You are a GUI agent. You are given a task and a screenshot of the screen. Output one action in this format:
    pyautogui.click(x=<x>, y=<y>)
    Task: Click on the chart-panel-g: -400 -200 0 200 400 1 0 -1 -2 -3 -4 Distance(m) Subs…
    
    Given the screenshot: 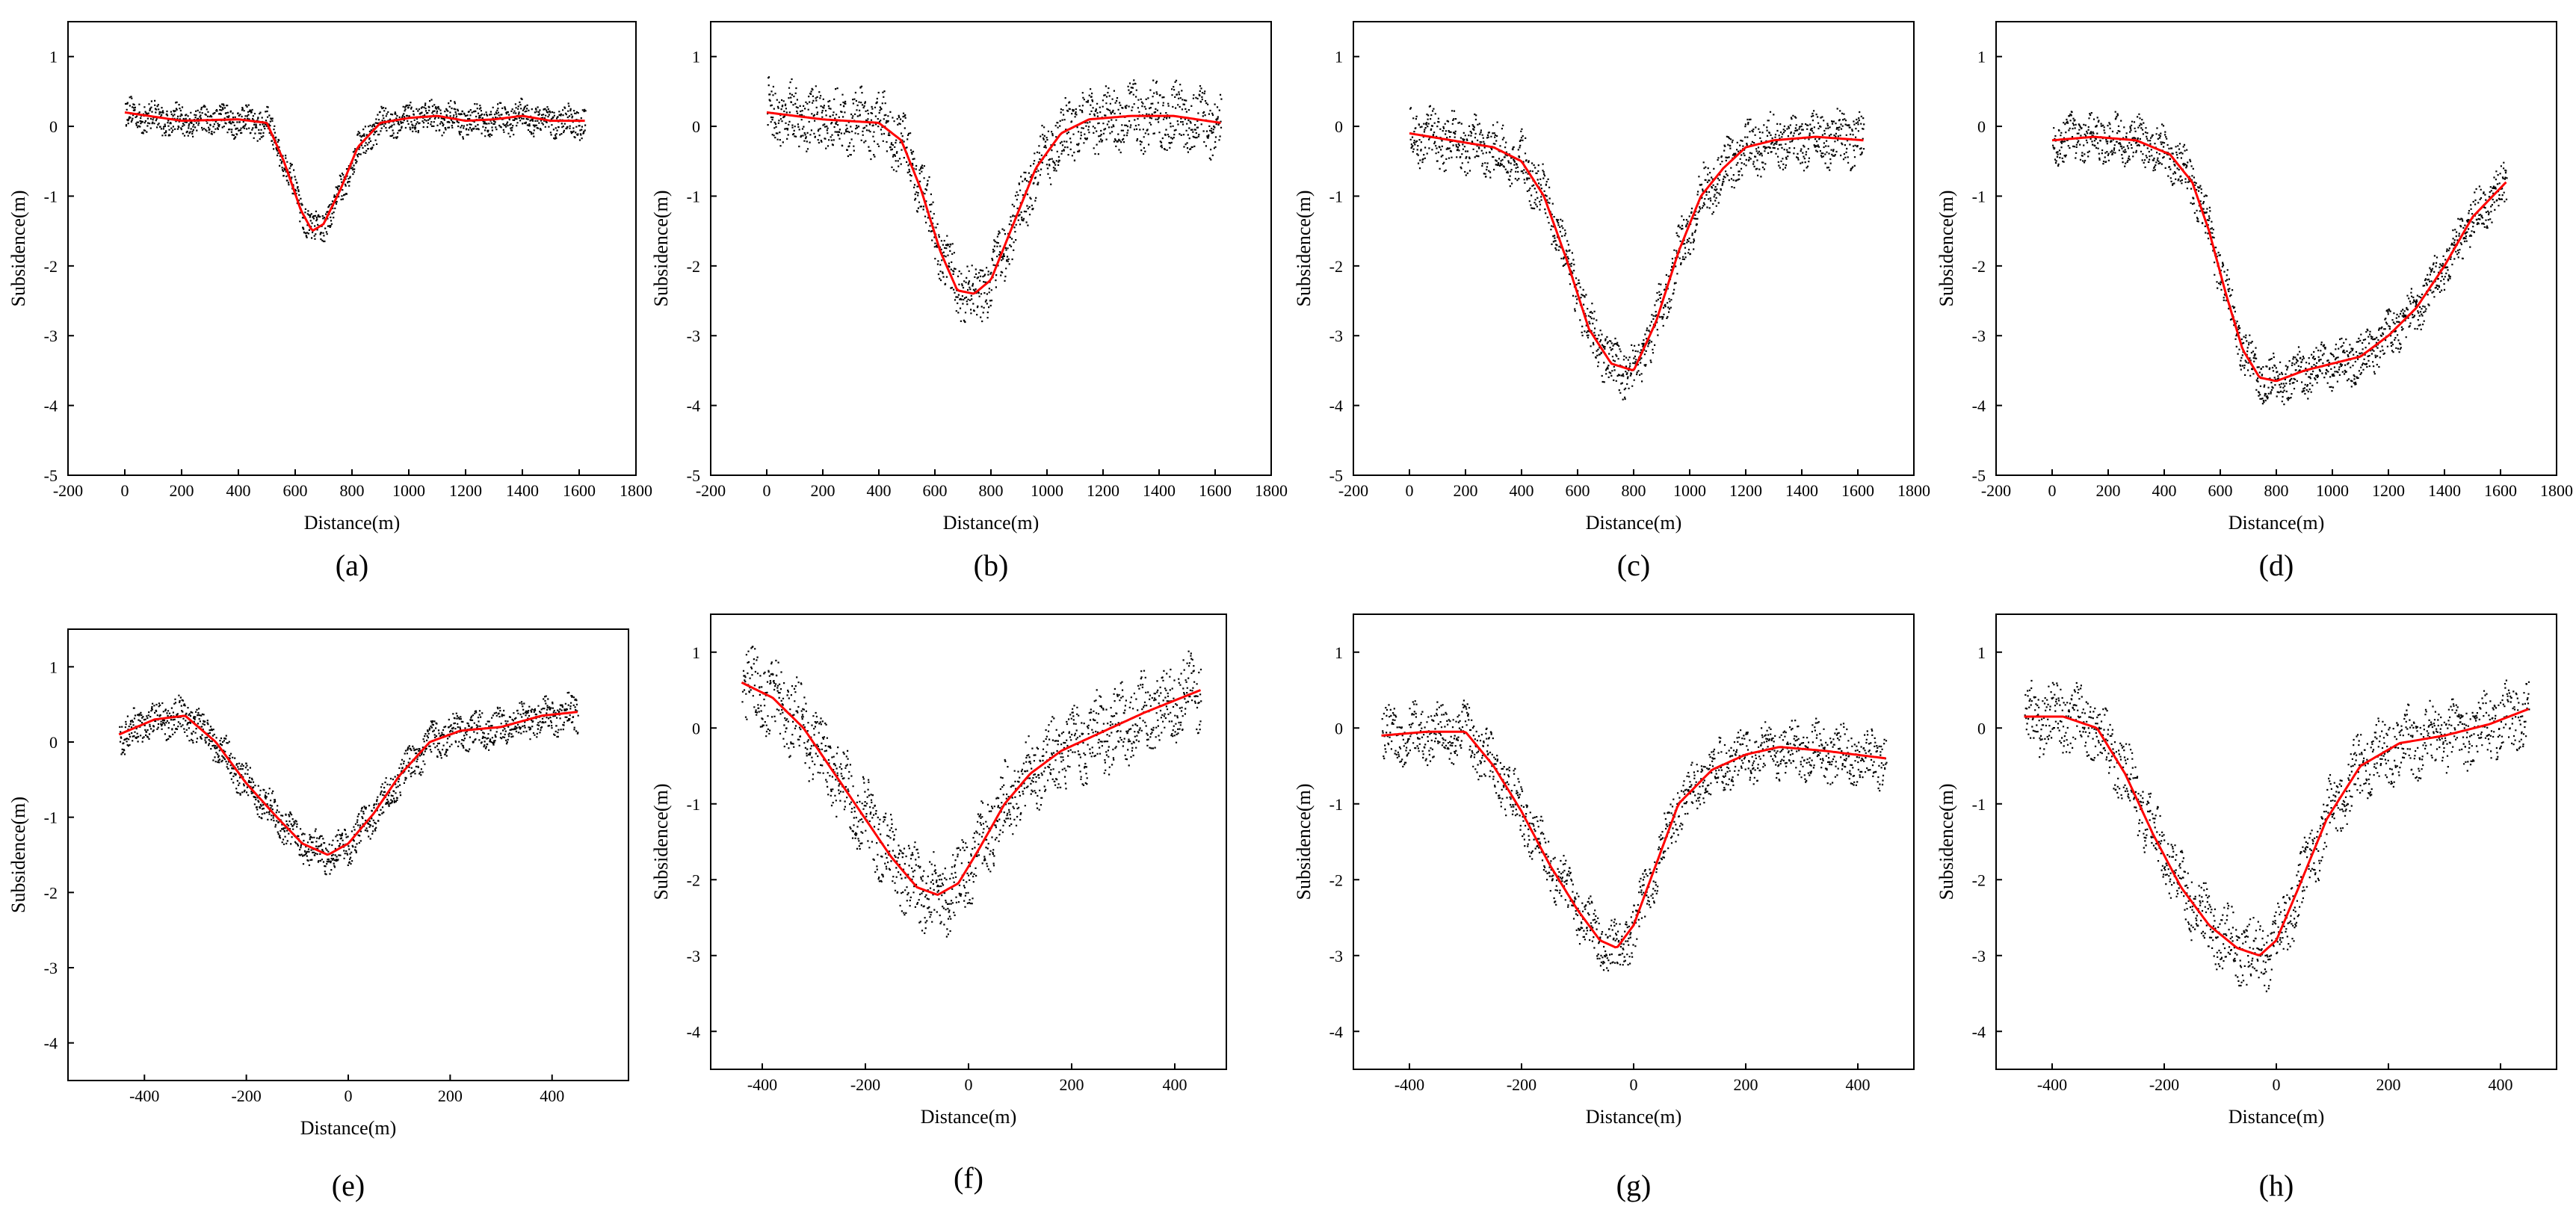 What is the action you would take?
    pyautogui.click(x=1604, y=908)
    